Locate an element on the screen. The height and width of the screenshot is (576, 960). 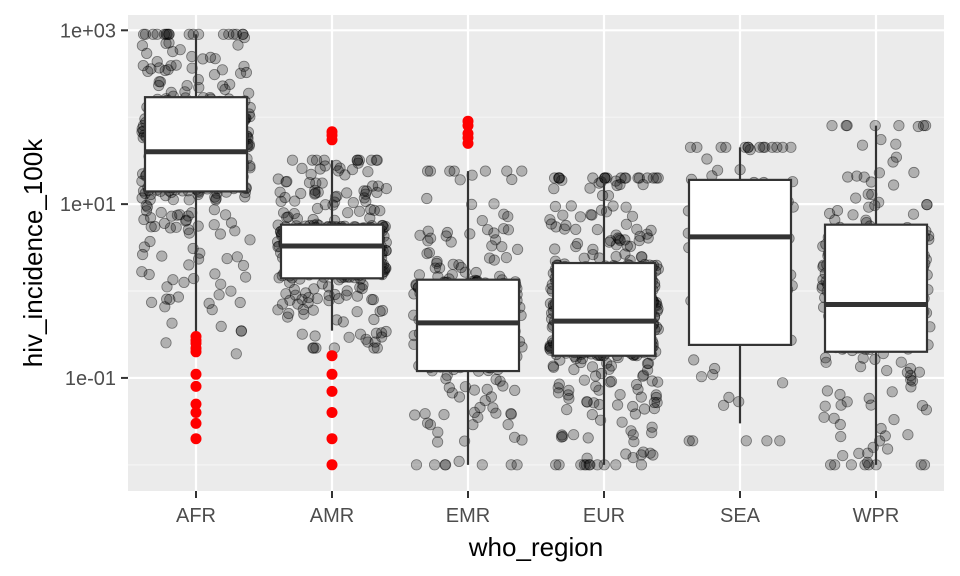
box-emr is located at coordinates (468, 318).